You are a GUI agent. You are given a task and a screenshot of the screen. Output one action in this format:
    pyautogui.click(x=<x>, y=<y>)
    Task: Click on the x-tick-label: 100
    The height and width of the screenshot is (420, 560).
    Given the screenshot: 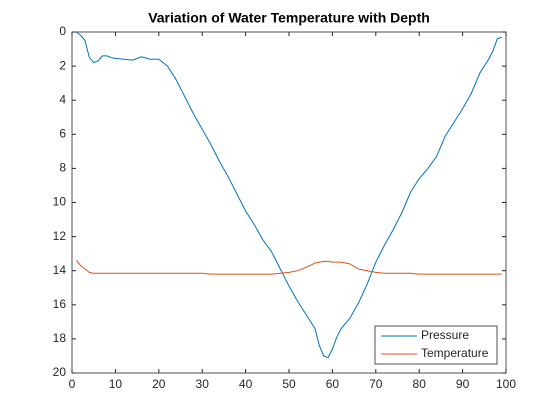 What is the action you would take?
    pyautogui.click(x=506, y=384)
    